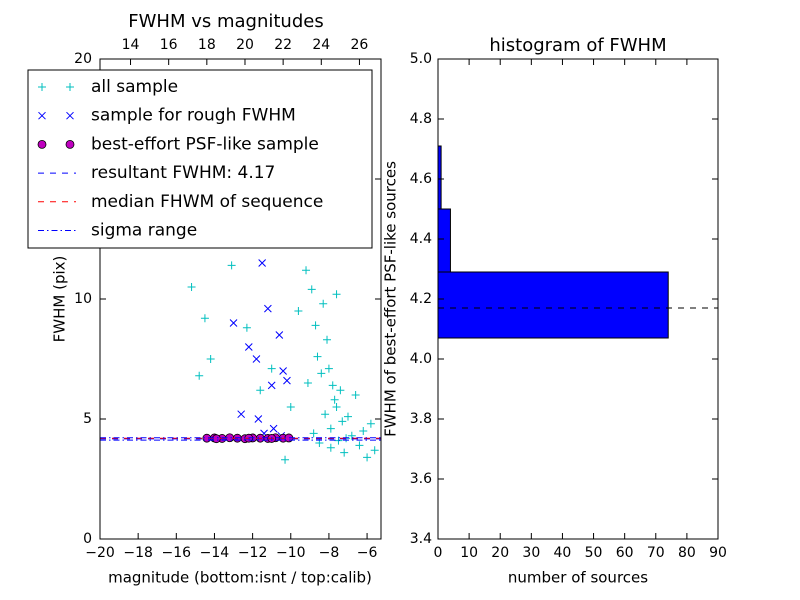  I want to click on x-tick-label: −16, so click(177, 553).